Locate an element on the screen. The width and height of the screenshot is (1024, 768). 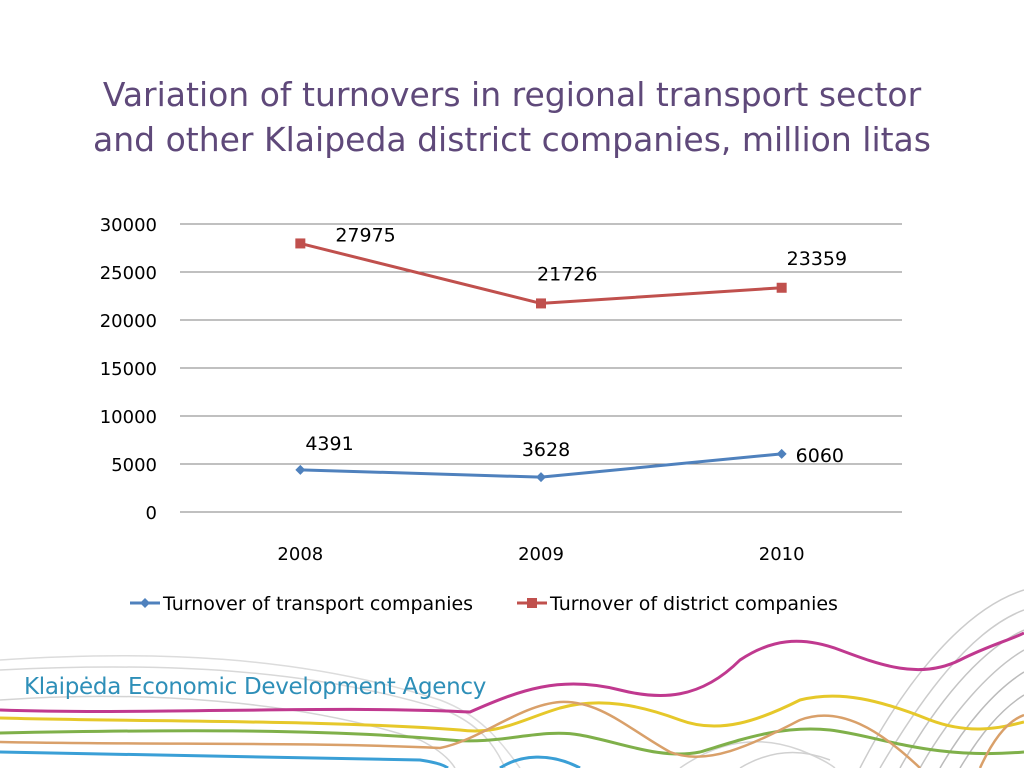
y-tick-label: 5000 is located at coordinates (134, 465).